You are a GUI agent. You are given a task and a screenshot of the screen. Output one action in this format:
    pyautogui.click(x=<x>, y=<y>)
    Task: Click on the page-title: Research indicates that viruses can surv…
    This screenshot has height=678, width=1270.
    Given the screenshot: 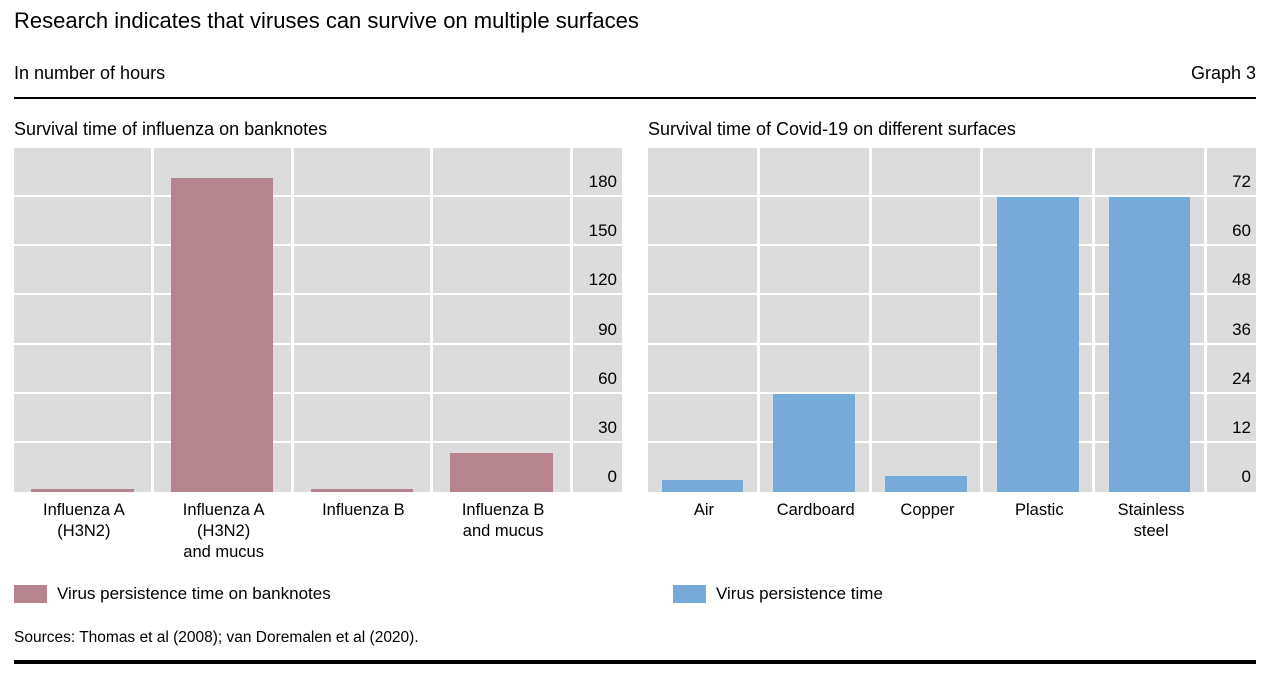 What is the action you would take?
    pyautogui.click(x=326, y=20)
    